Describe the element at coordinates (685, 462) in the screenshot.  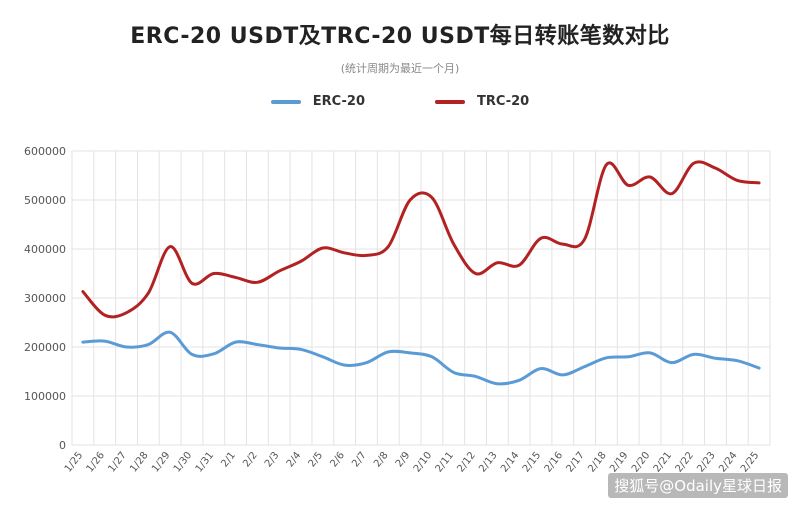
I see `x-tick-label: 2/22` at that location.